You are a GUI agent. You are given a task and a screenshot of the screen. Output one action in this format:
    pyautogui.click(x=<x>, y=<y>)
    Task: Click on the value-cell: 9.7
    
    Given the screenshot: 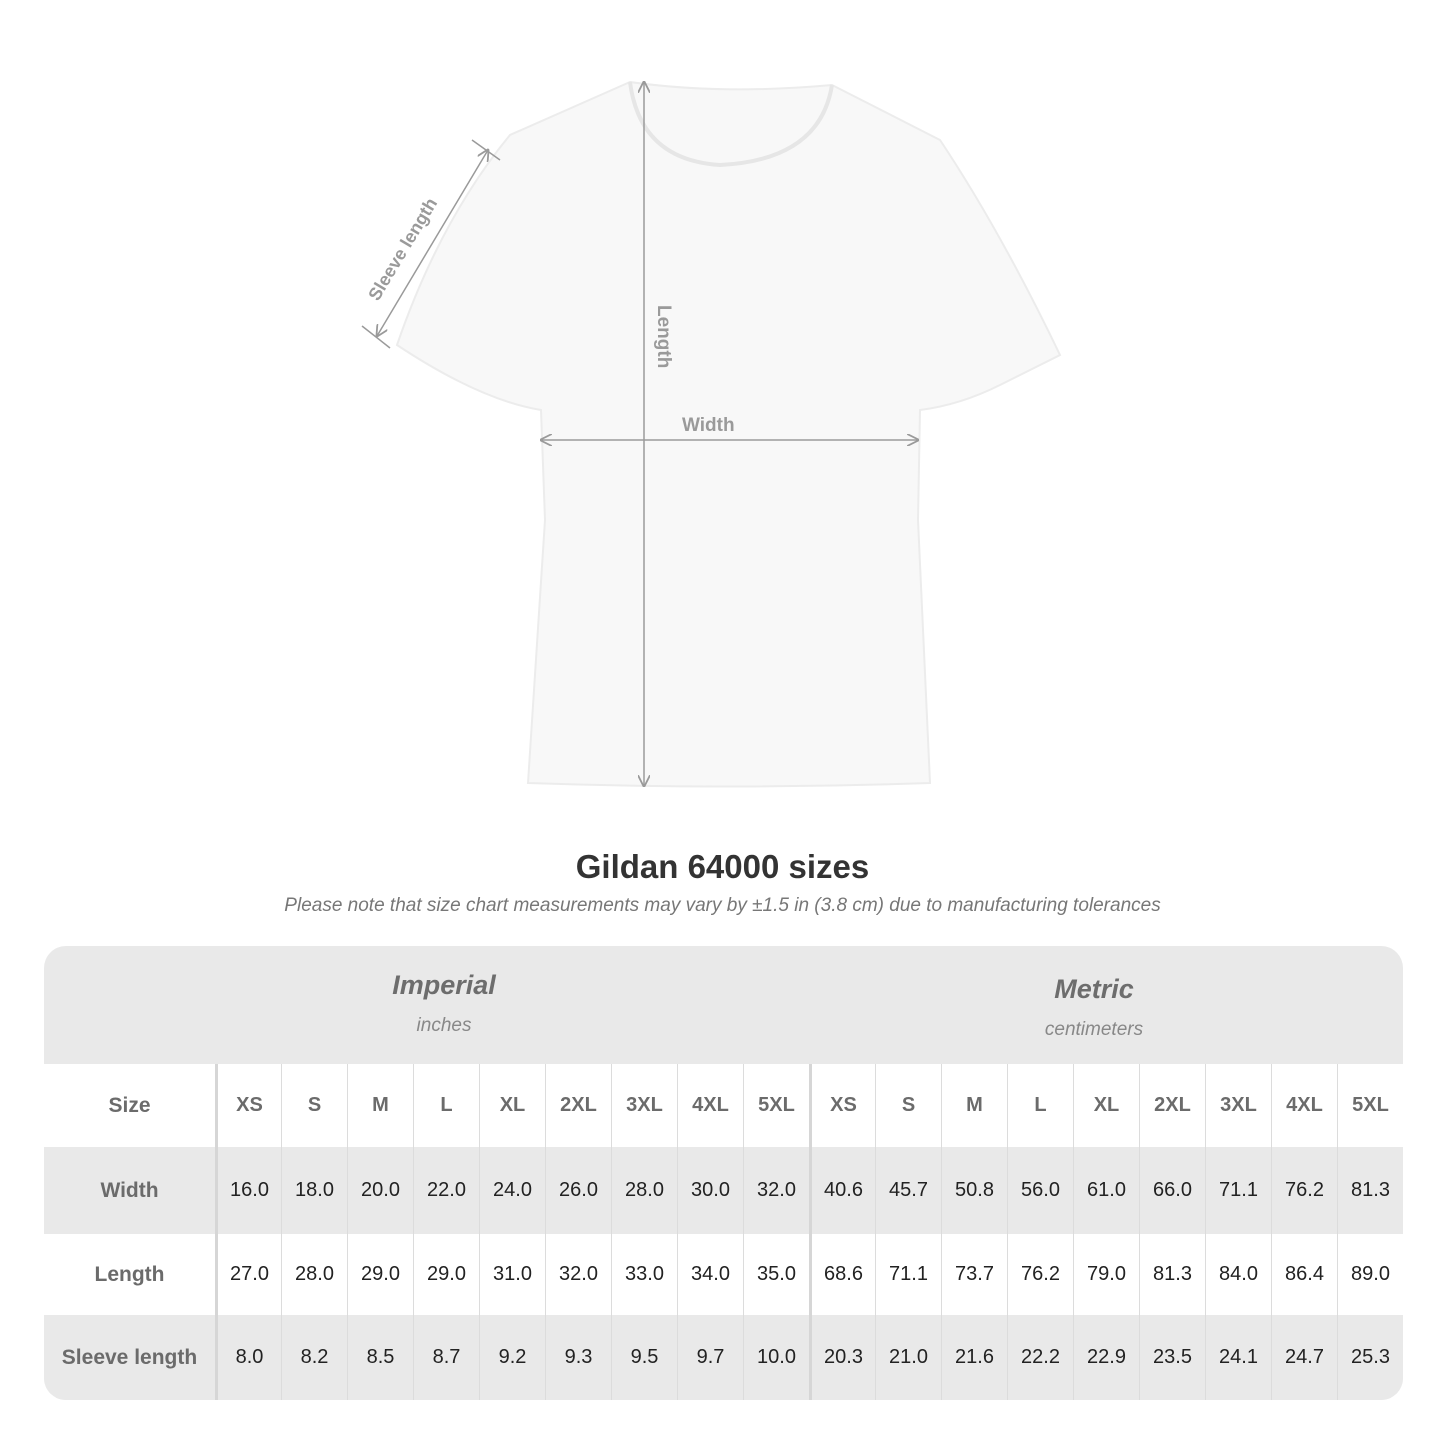 What is the action you would take?
    pyautogui.click(x=710, y=1357)
    